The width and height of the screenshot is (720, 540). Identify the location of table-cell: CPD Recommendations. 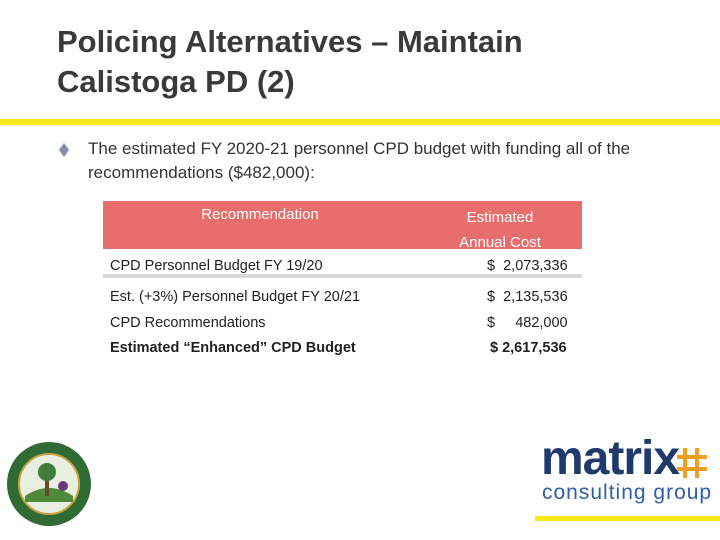
(188, 323).